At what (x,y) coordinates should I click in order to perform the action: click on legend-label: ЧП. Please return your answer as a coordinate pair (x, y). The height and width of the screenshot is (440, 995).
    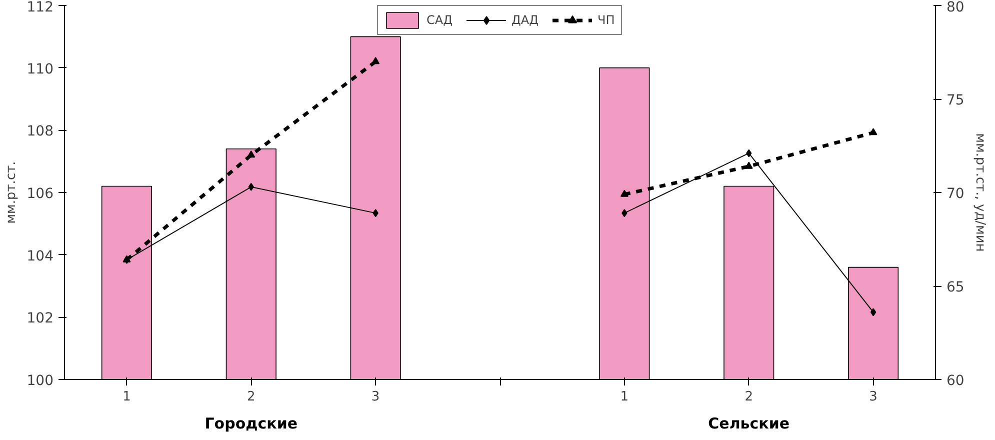
    Looking at the image, I should click on (606, 20).